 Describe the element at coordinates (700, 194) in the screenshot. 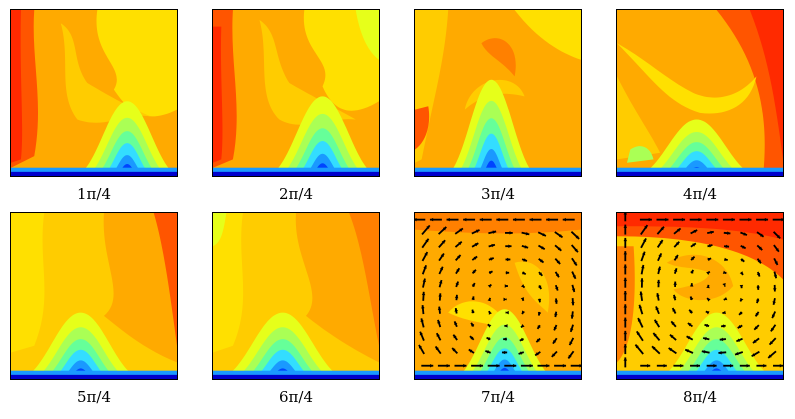

I see `panel-caption-4: 4π/4` at that location.